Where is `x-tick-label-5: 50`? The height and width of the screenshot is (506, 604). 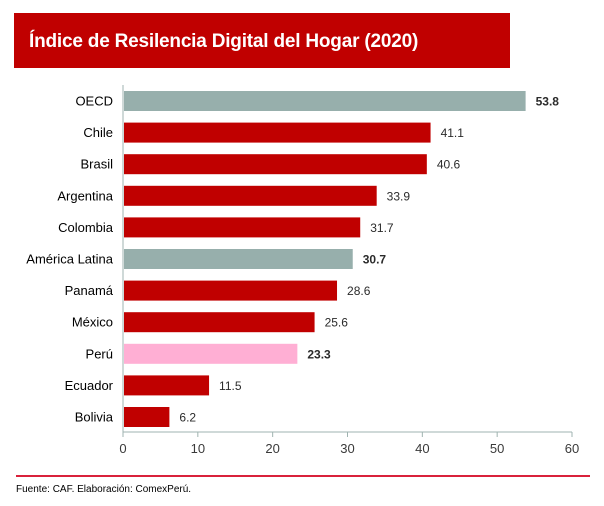 x-tick-label-5: 50 is located at coordinates (497, 448).